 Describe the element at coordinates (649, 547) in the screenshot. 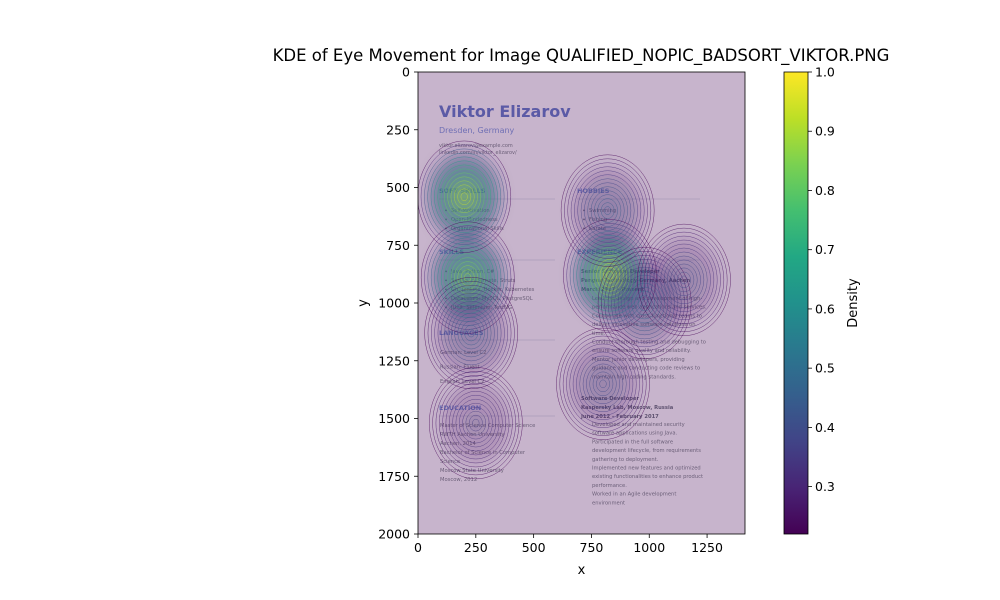

I see `x-tick-label: 1000` at that location.